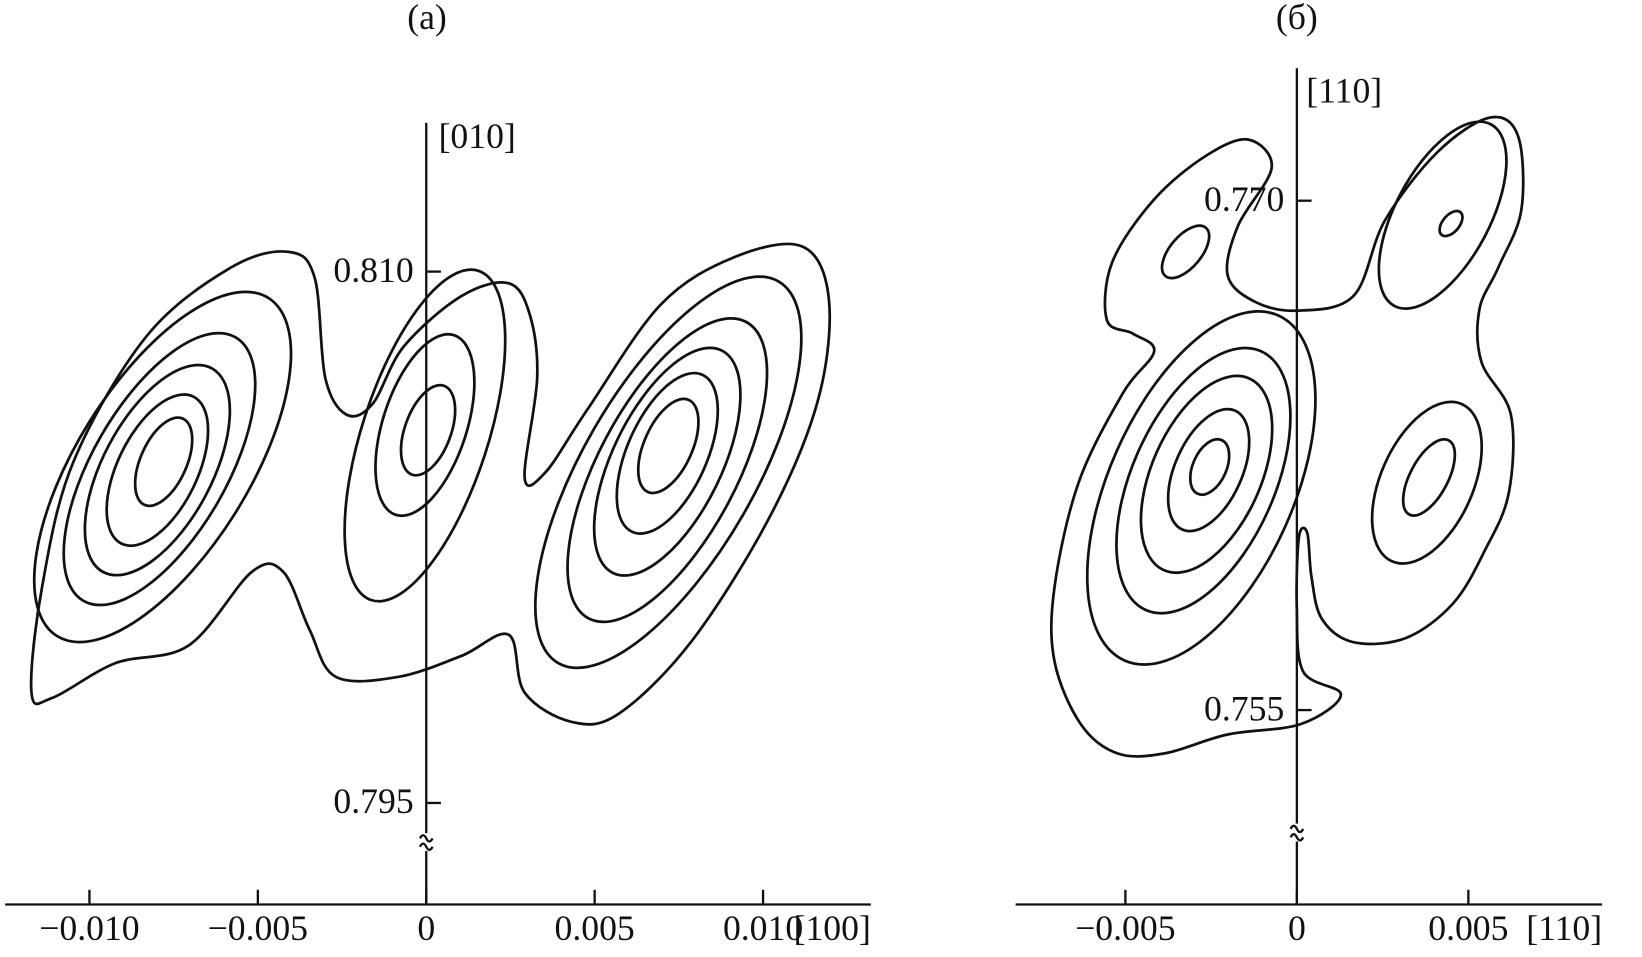 The height and width of the screenshot is (957, 1642). What do you see at coordinates (373, 801) in the screenshot?
I see `y-tick-label: 0.795` at bounding box center [373, 801].